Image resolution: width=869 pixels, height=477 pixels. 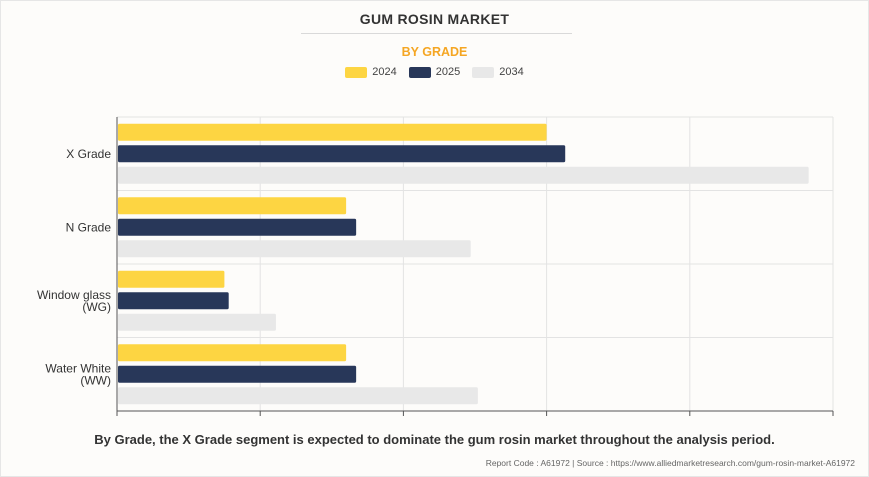 I want to click on chart-title: GUM ROSIN MARKET, so click(x=434, y=19).